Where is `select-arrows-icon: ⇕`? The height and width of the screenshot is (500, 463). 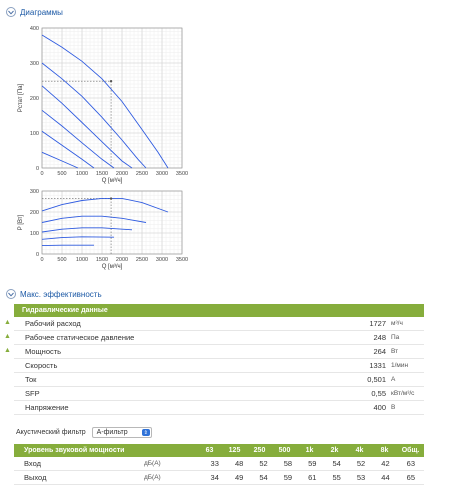 select-arrows-icon: ⇕ is located at coordinates (145, 432).